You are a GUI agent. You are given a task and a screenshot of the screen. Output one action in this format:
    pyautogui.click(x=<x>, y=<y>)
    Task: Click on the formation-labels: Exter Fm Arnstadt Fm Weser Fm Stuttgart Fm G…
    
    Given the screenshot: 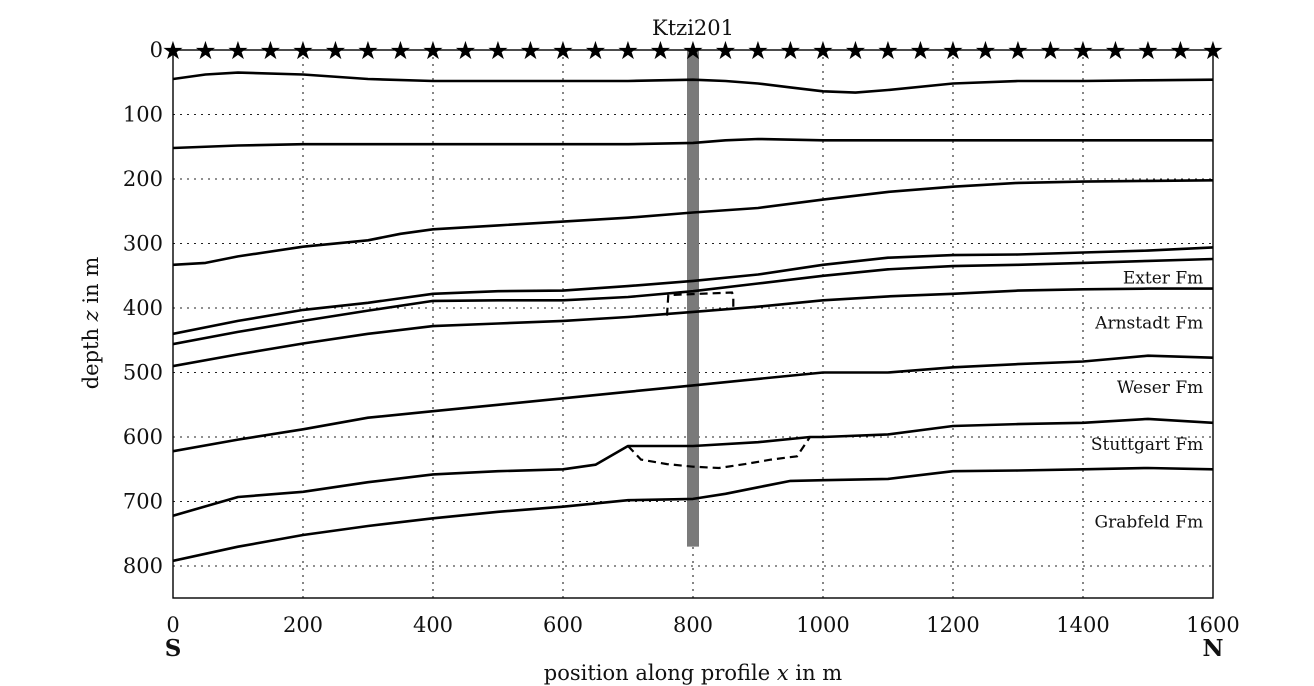 What is the action you would take?
    pyautogui.click(x=1147, y=400)
    